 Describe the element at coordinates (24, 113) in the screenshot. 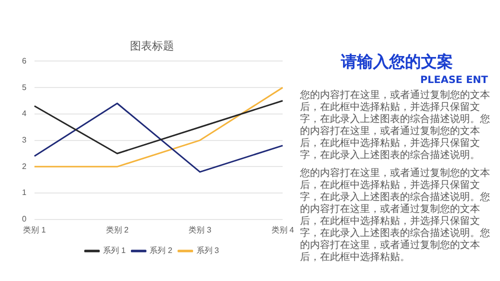

I see `y-tick-label: 4` at that location.